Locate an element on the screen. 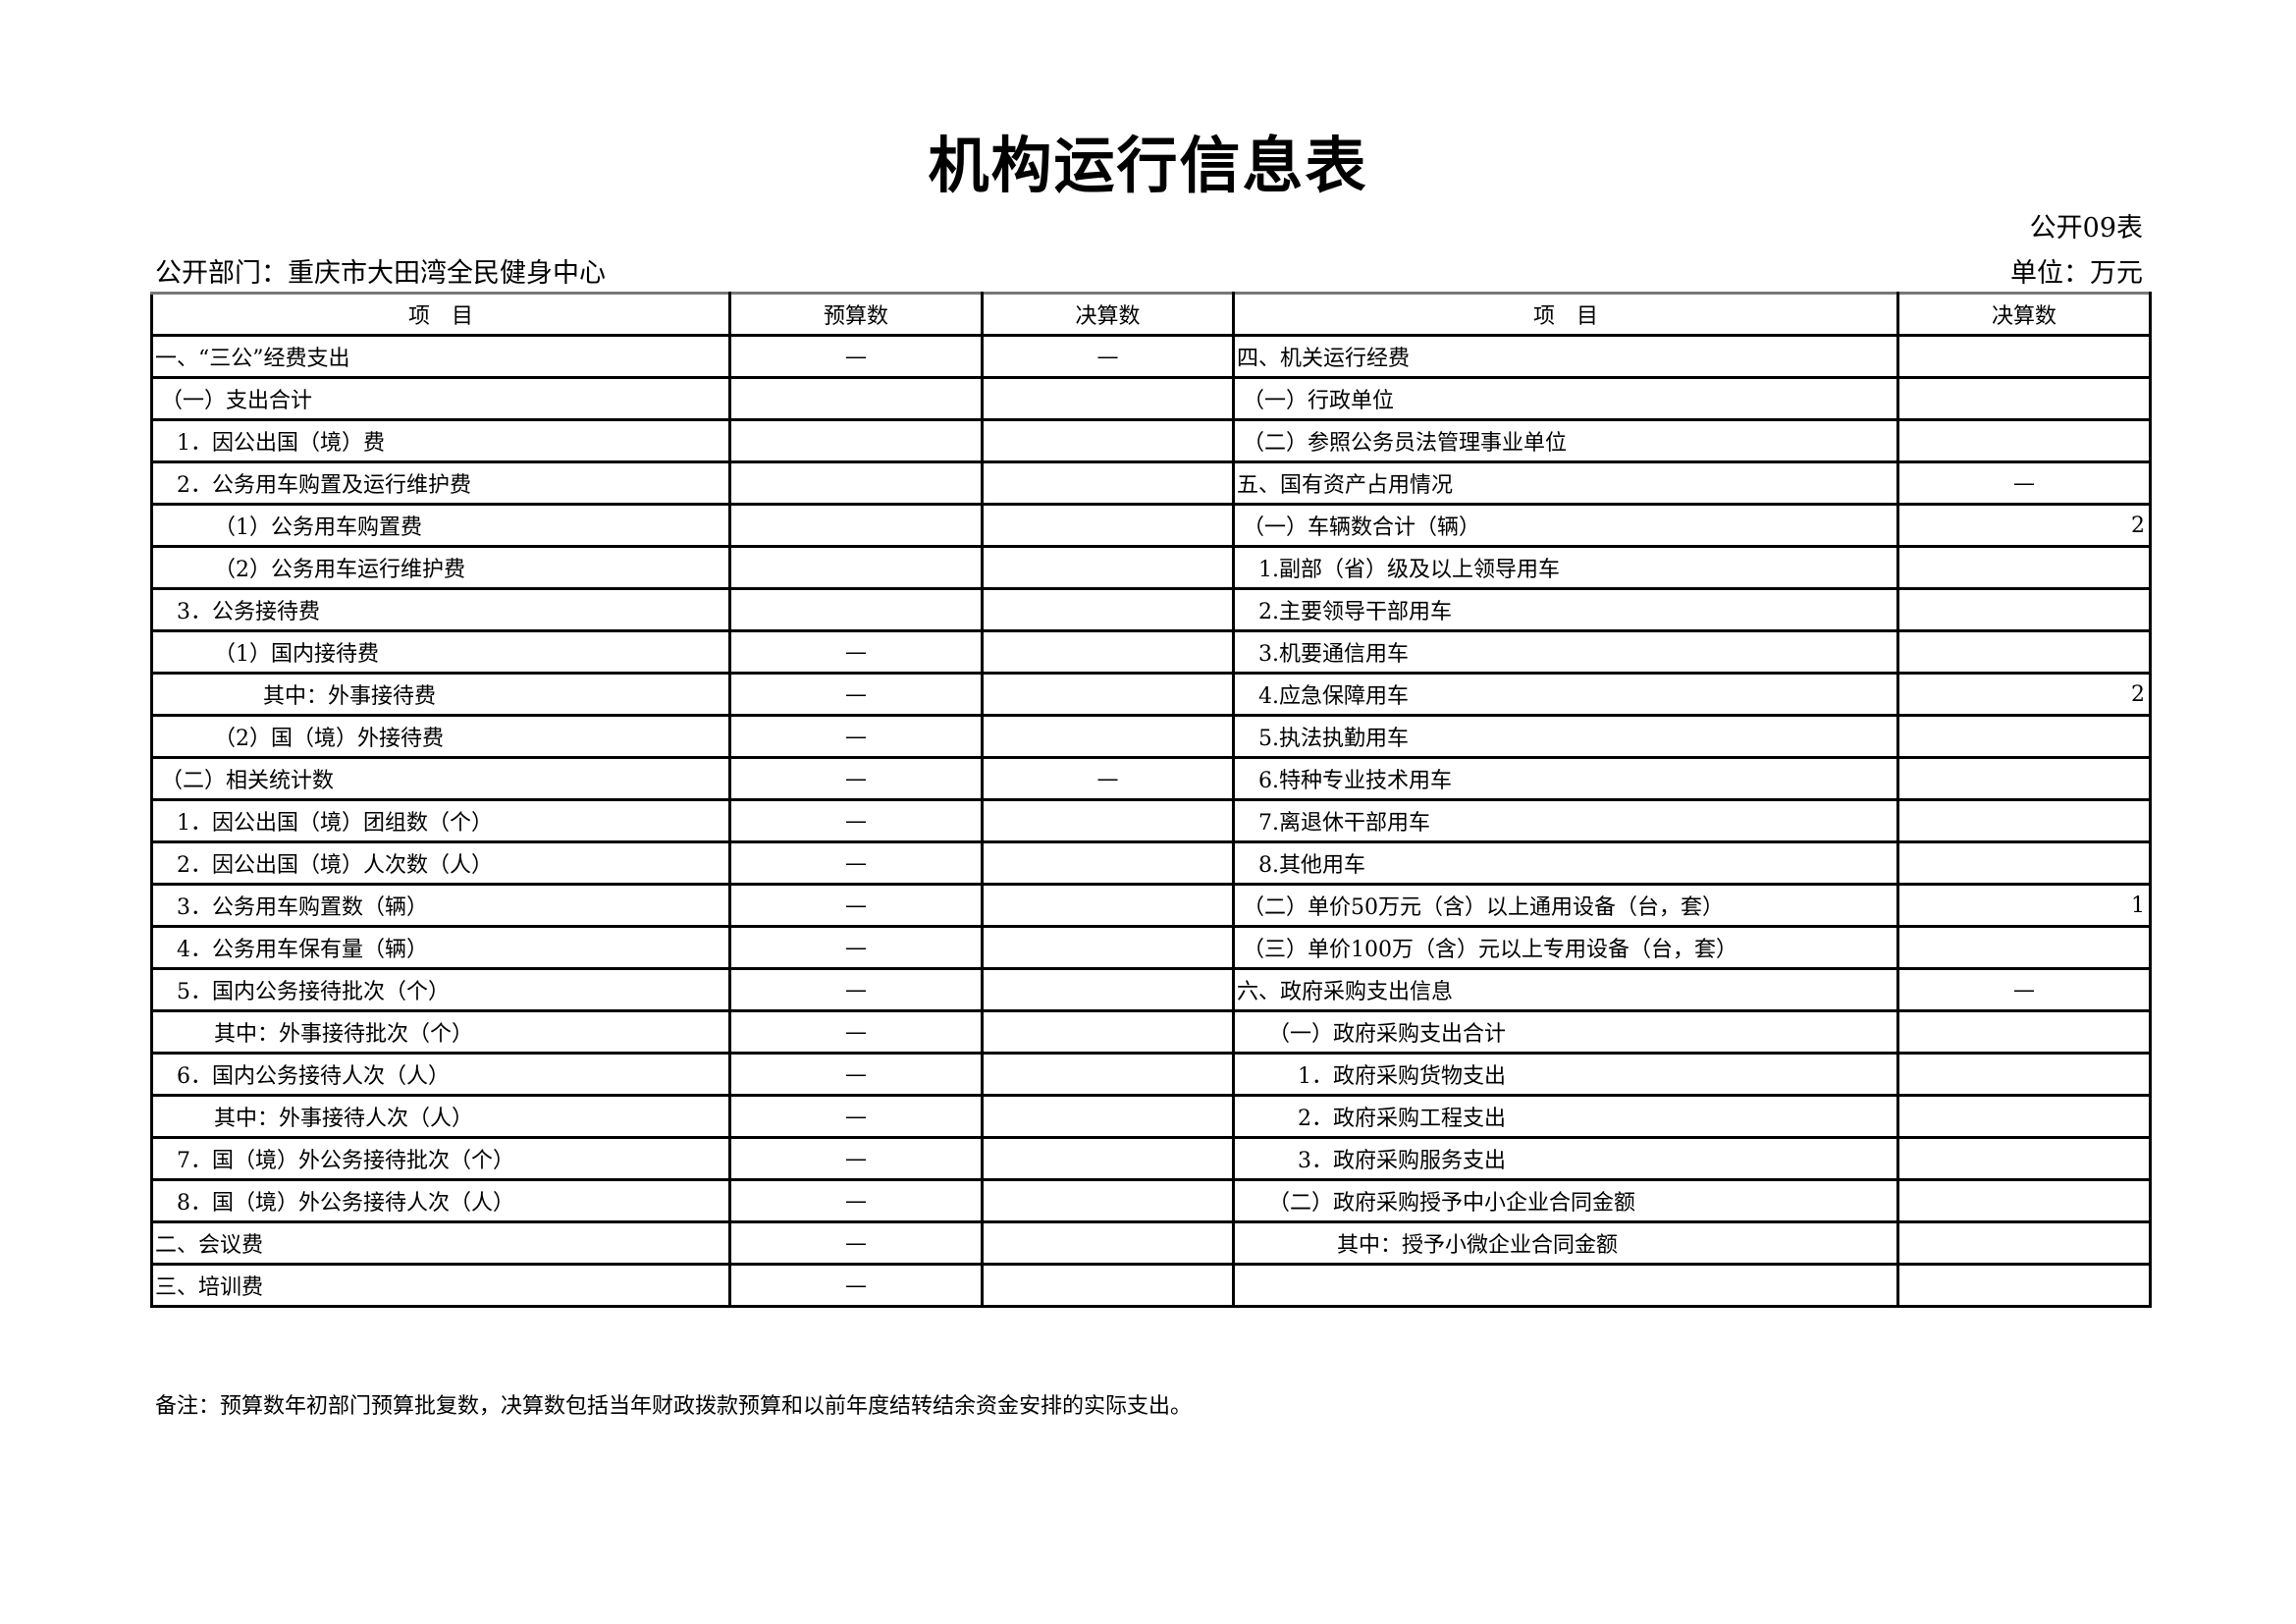 This screenshot has width=2296, height=1624. cell-right-item: 3.机要通信用车 is located at coordinates (1566, 652).